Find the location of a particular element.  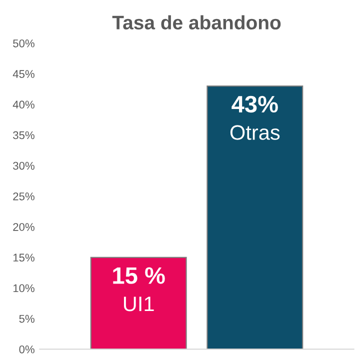

y-tick-label: 25% is located at coordinates (23, 196).